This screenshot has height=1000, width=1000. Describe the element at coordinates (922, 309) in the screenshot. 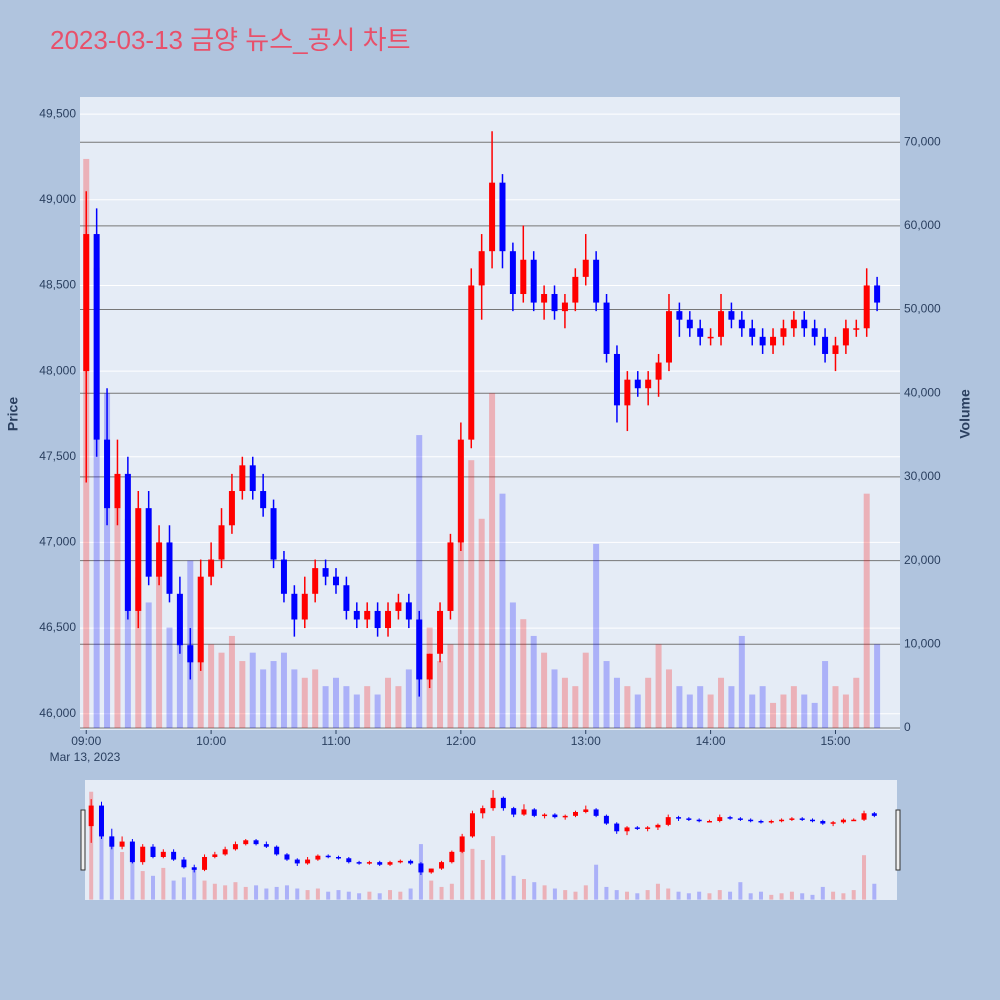

I see `y2-tick-label: 50,000` at that location.